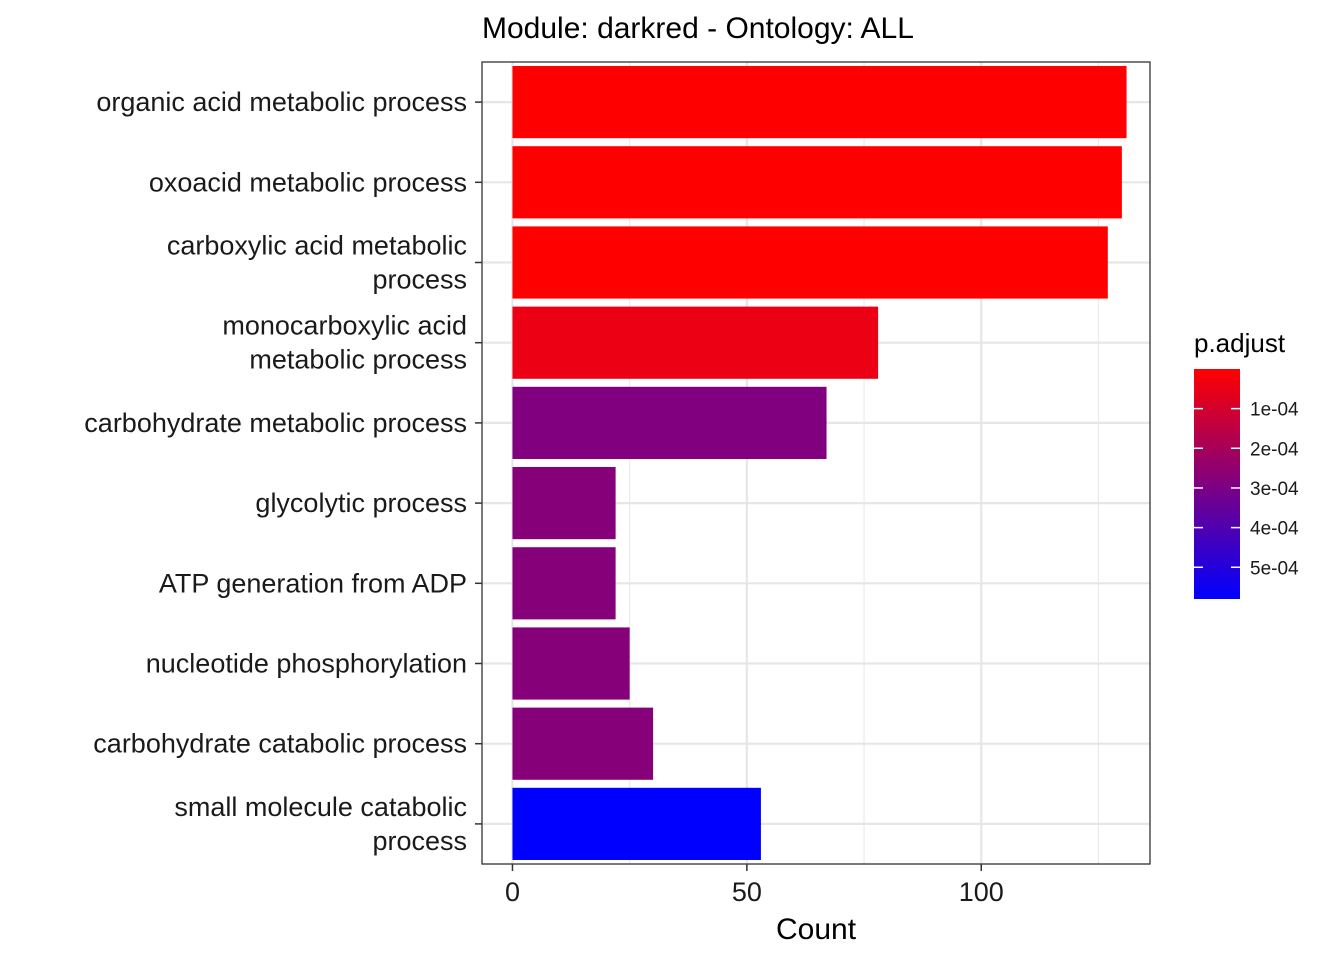  What do you see at coordinates (358, 360) in the screenshot?
I see `y-tick-label: metabolic process` at bounding box center [358, 360].